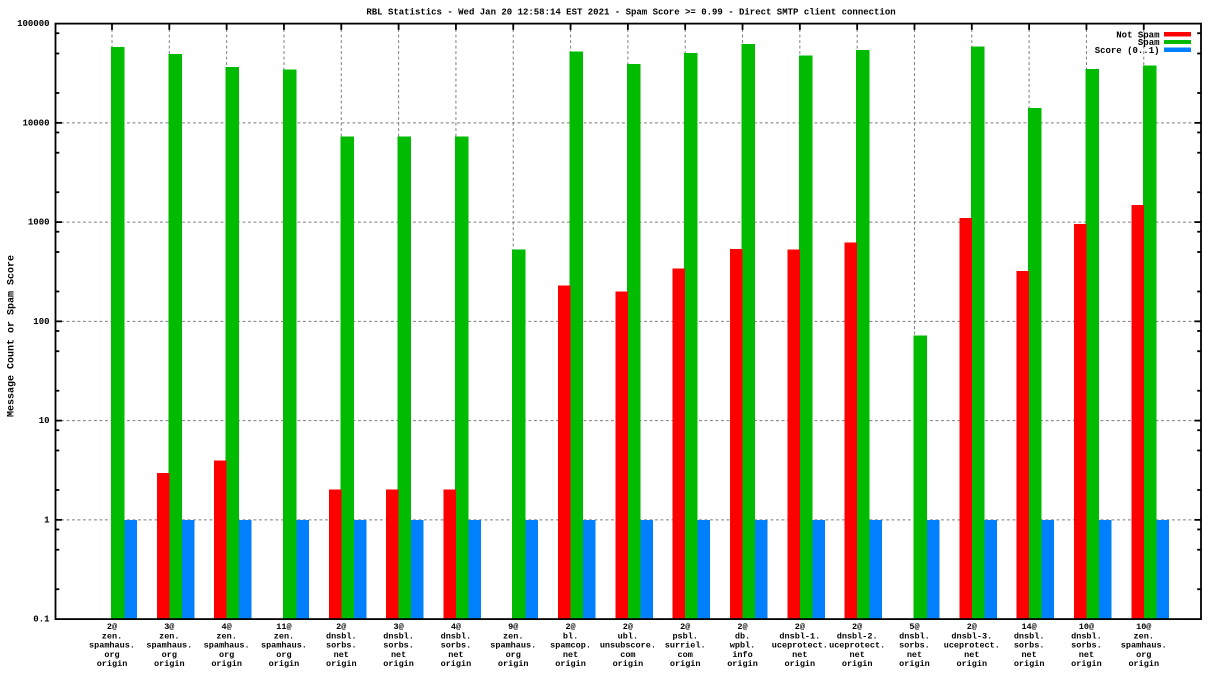 Image resolution: width=1216 pixels, height=689 pixels. I want to click on svg-text: 1, so click(47, 520).